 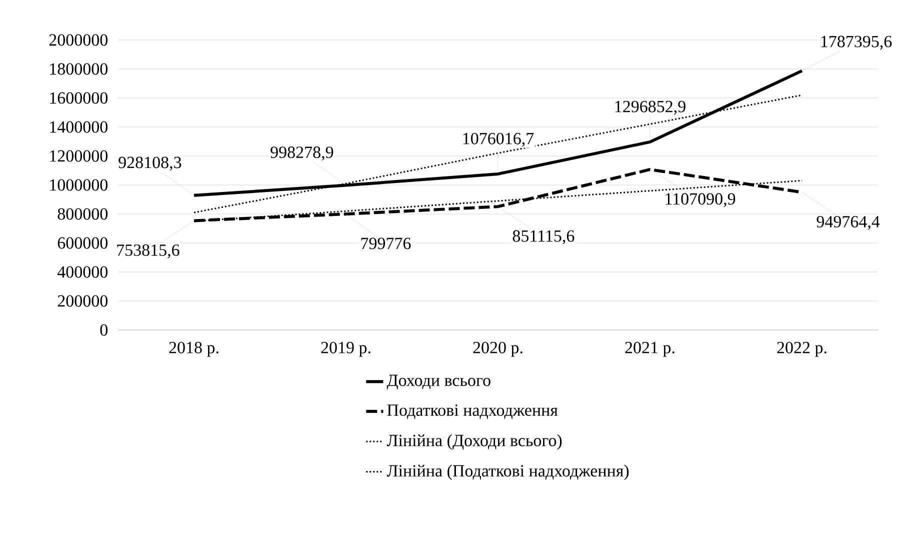 I want to click on y-tick-label: 200000, so click(x=83, y=301).